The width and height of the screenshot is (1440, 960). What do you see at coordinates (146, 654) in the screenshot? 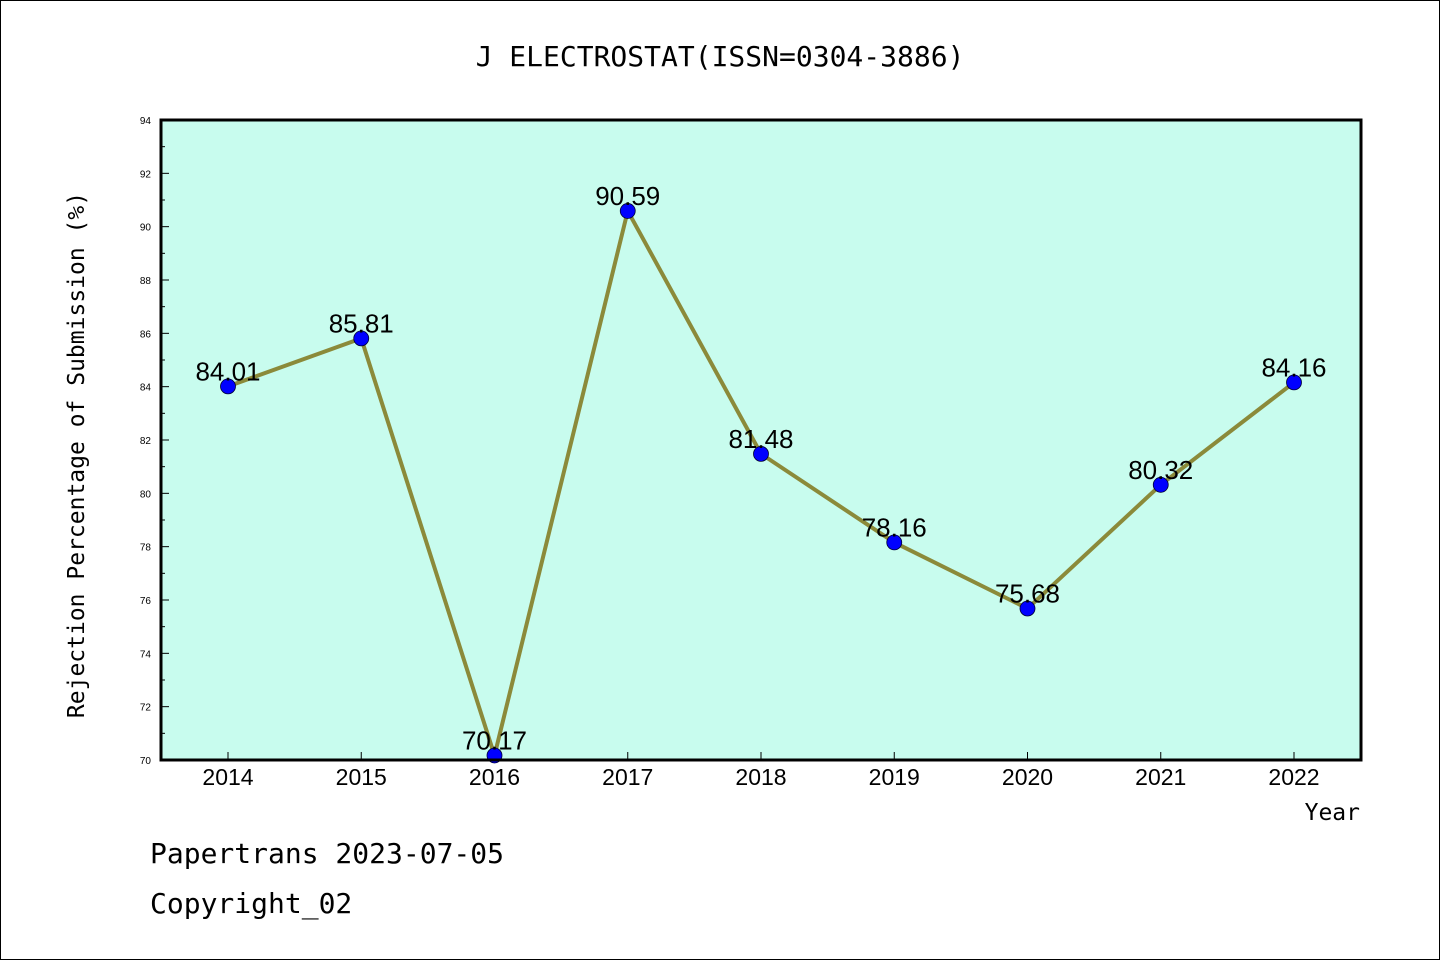
I see `y-tick-label: 74` at bounding box center [146, 654].